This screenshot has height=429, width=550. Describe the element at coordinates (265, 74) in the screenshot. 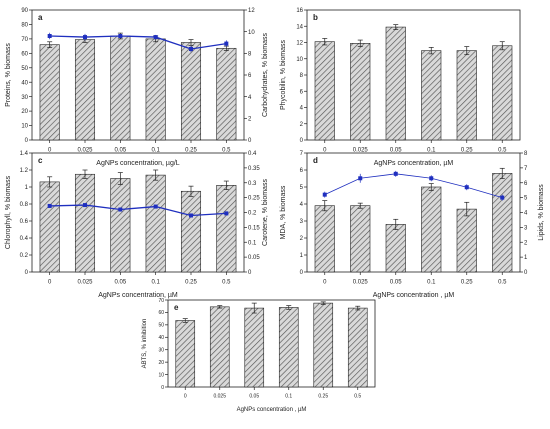

I see `y2-axis-title: Carbohydrates, % biomass` at that location.